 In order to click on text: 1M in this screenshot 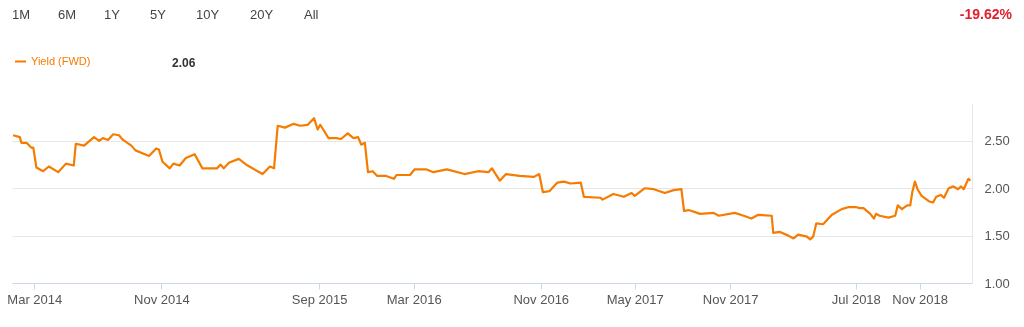, I will do `click(21, 14)`.